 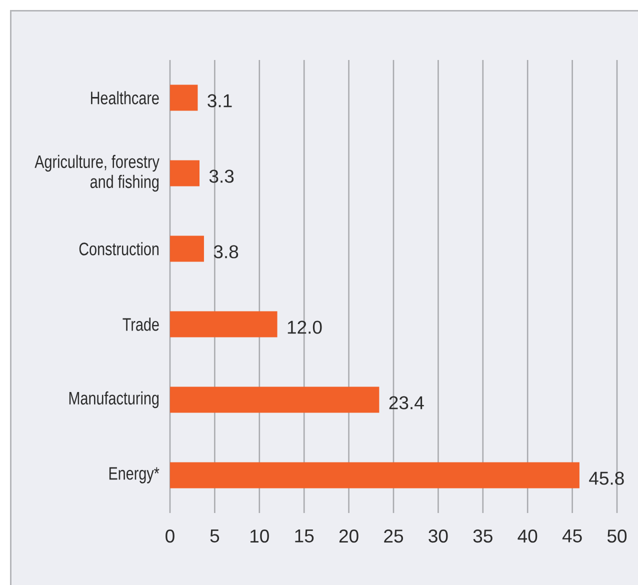 What do you see at coordinates (119, 249) in the screenshot?
I see `y-tick-label: Construction` at bounding box center [119, 249].